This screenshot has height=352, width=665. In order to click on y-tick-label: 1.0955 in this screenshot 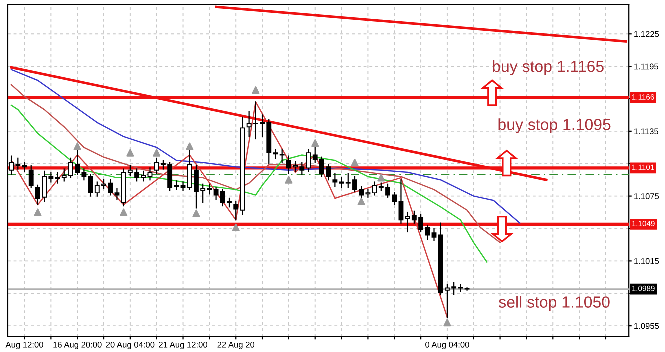, I will do `click(647, 326)`.